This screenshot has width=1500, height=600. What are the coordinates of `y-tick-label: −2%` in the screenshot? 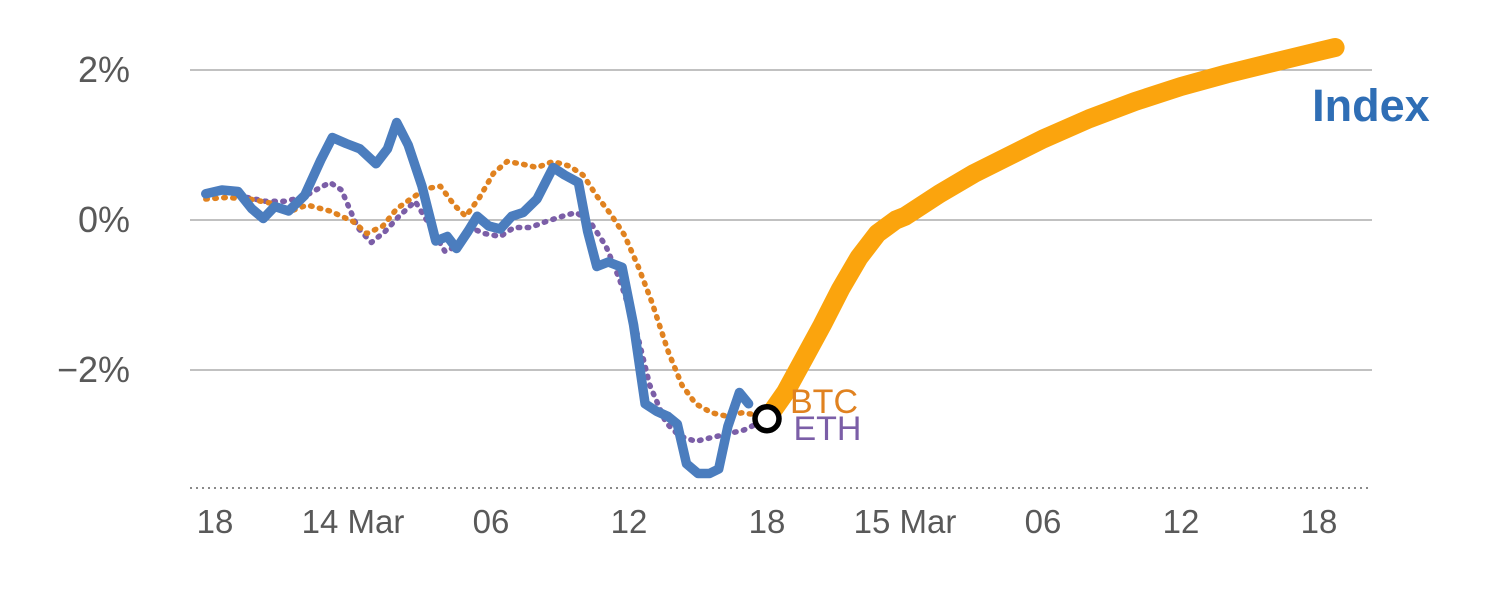 It's located at (93, 369).